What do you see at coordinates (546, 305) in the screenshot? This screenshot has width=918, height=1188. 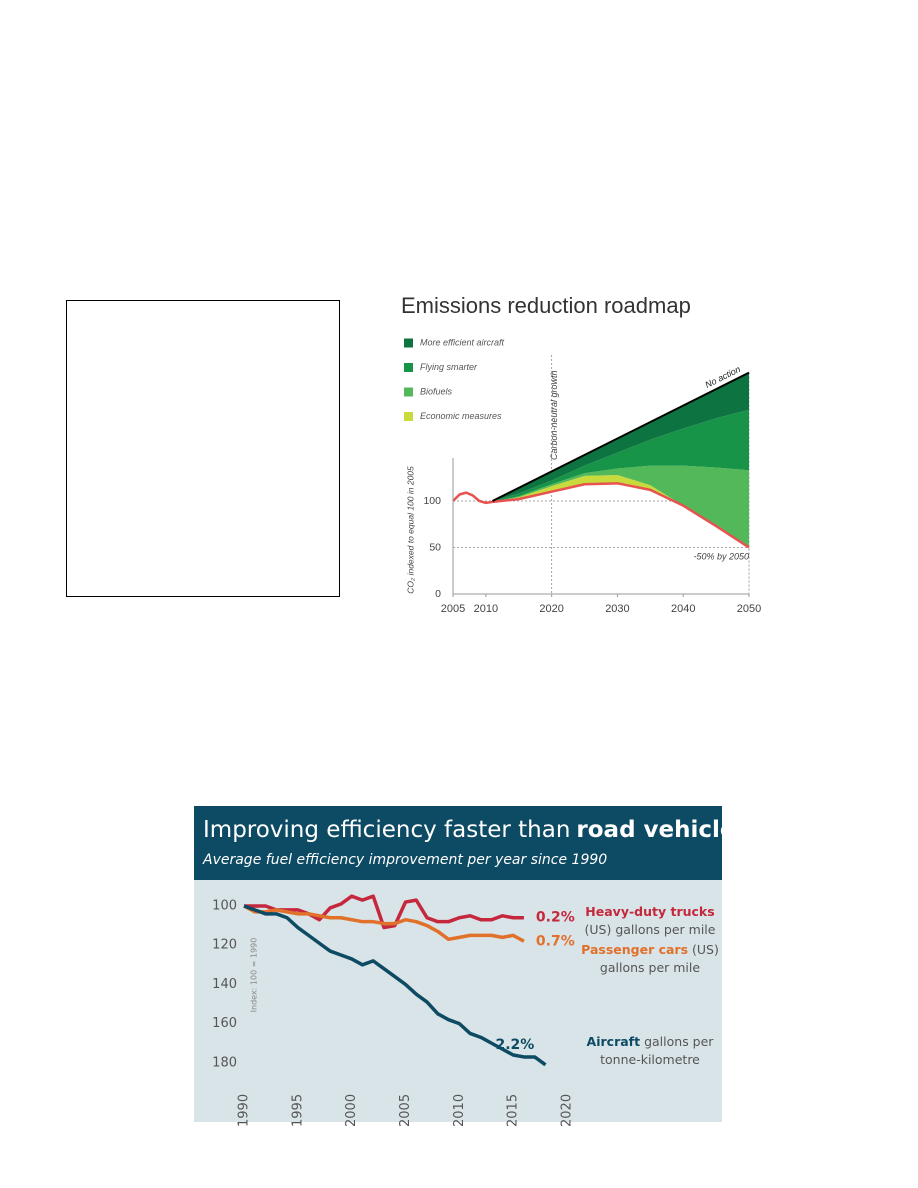 I see `chart-title: Emissions reduction roadmap` at bounding box center [546, 305].